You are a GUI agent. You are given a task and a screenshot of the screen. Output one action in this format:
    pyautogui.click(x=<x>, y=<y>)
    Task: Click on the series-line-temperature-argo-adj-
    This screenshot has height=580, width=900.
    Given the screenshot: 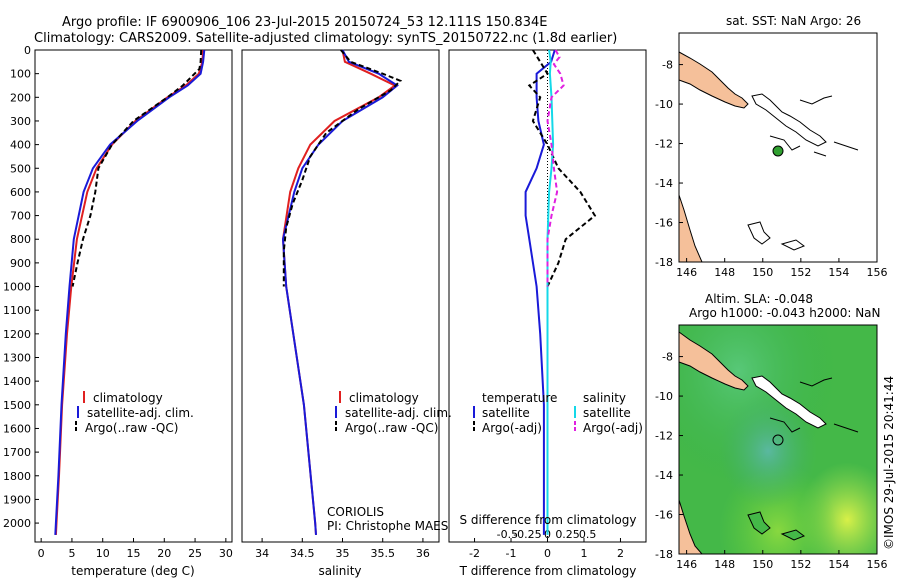 What is the action you would take?
    pyautogui.click(x=562, y=168)
    